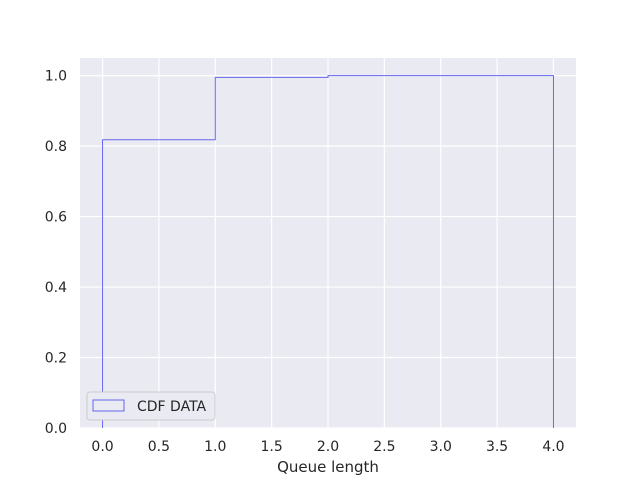 The height and width of the screenshot is (480, 640). What do you see at coordinates (553, 447) in the screenshot?
I see `x-tick-label: 4.0` at bounding box center [553, 447].